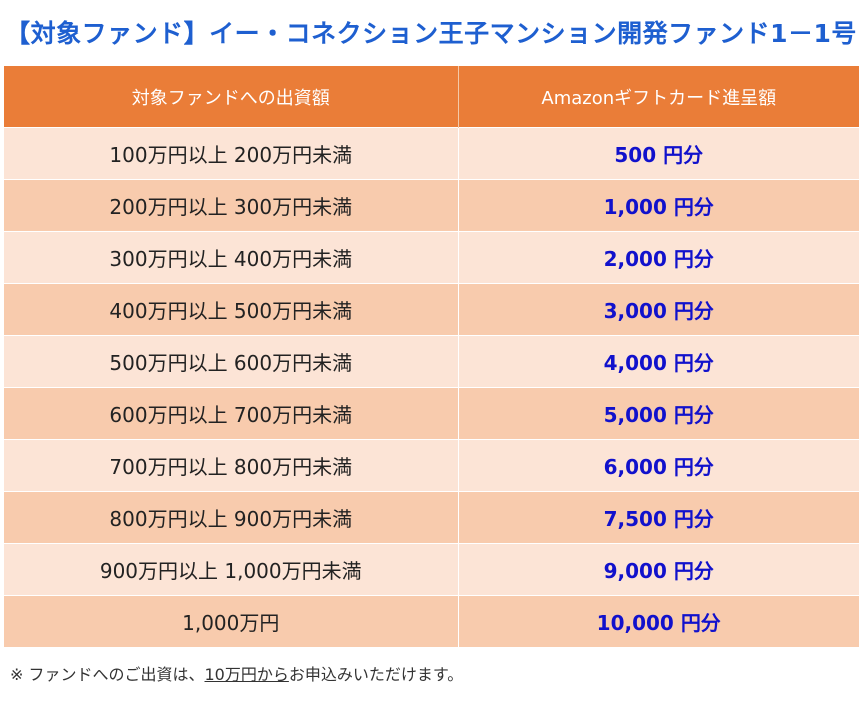  What do you see at coordinates (231, 621) in the screenshot?
I see `investment-amount-cell: 1,000万円` at bounding box center [231, 621].